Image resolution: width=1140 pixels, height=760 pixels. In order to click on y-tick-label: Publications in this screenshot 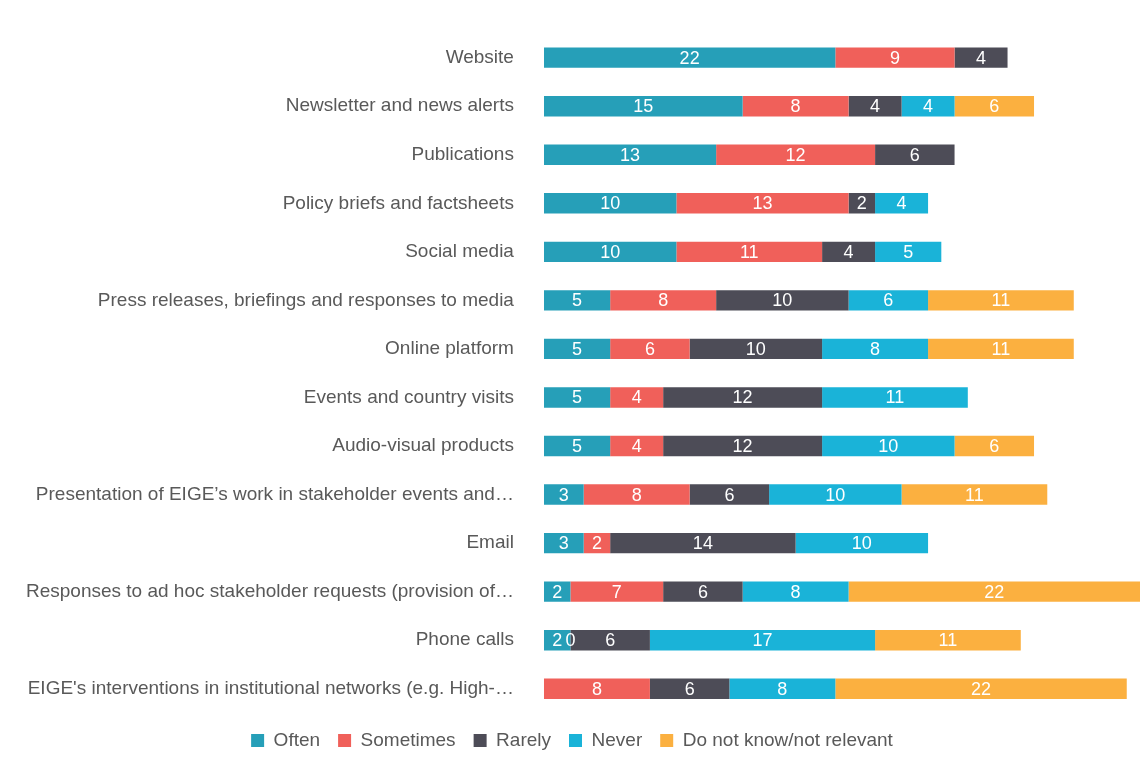, I will do `click(462, 153)`.